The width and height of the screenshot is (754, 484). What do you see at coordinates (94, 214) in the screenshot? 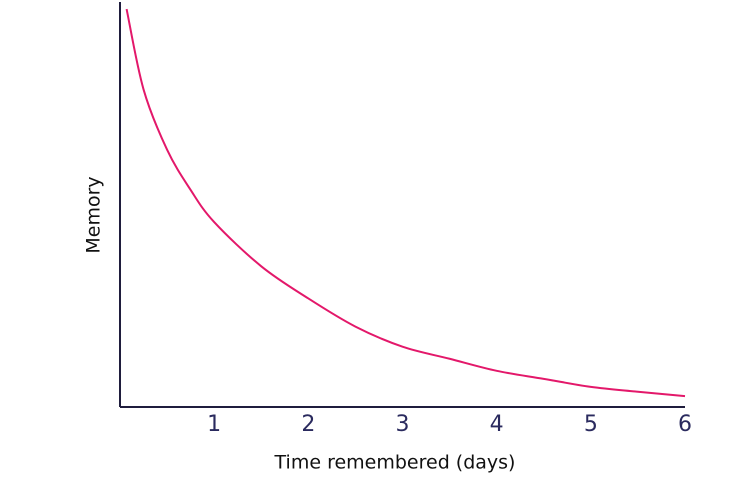
I see `y-axis-label: Memory` at bounding box center [94, 214].